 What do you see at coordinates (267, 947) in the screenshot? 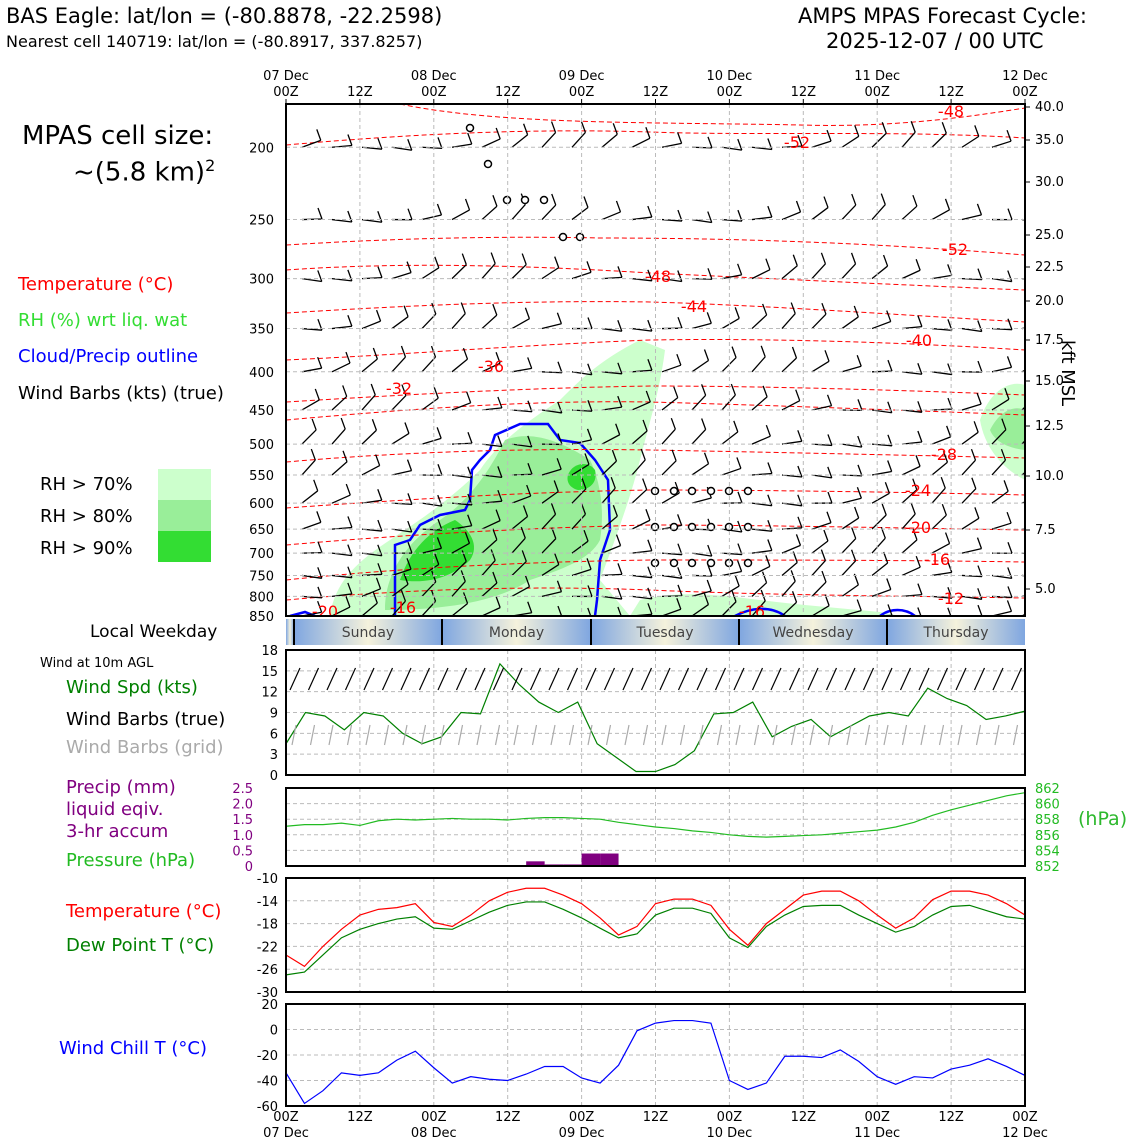
I see `panel-tick-label: -22` at bounding box center [267, 947].